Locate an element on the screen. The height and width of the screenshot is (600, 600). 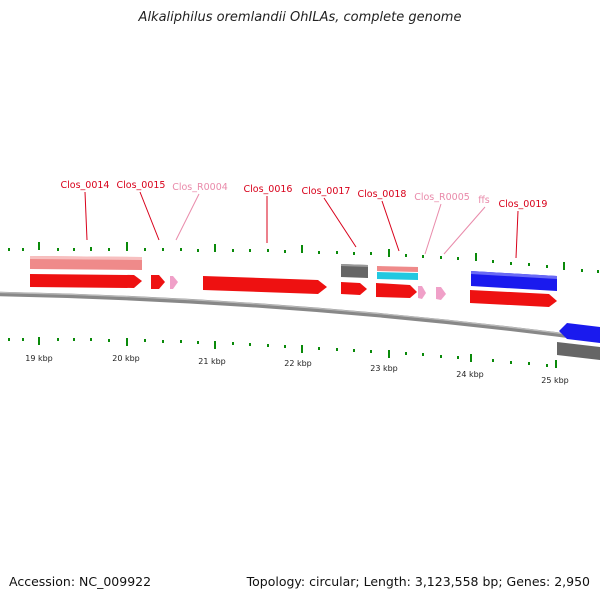
feature-label: Clos_0017 is located at coordinates (326, 191).